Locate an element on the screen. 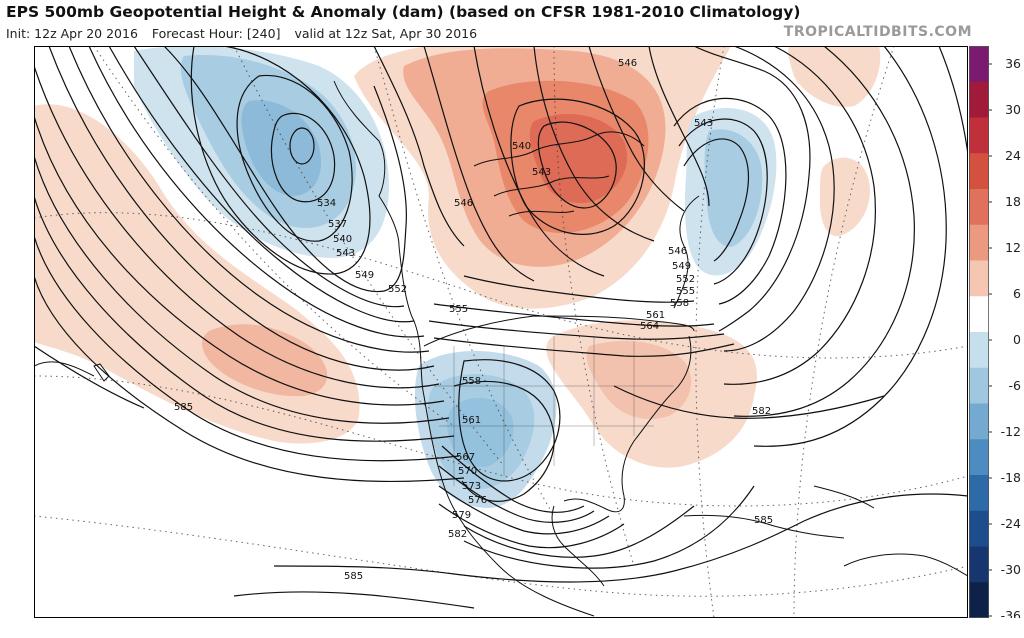 The height and width of the screenshot is (638, 1024). contour-label: 573 is located at coordinates (471, 486).